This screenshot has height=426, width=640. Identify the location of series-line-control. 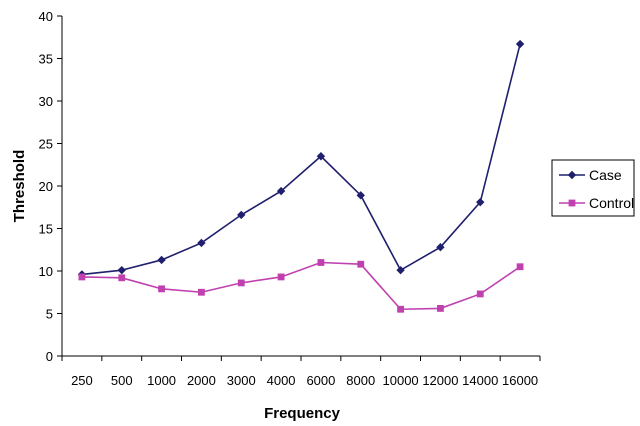
(301, 286).